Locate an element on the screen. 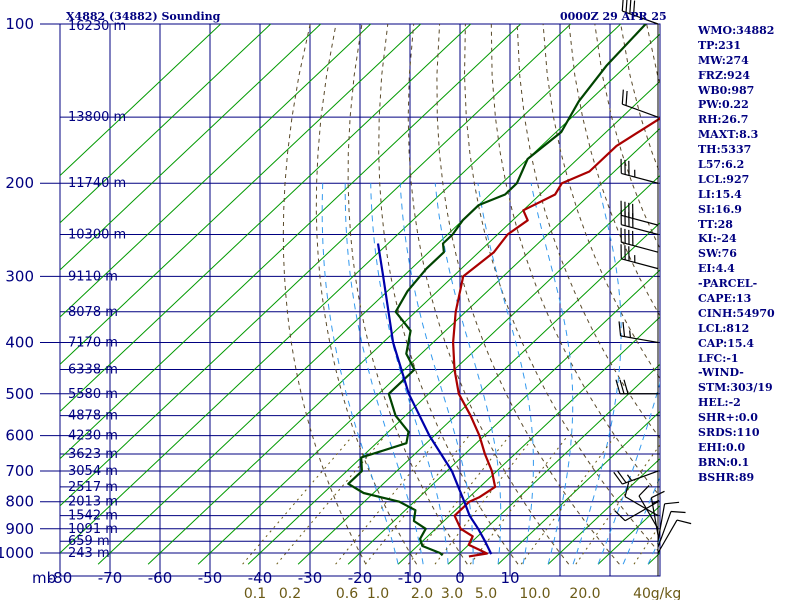 This screenshot has height=600, width=800. mixing-ratio-label: 5.0 is located at coordinates (486, 593).